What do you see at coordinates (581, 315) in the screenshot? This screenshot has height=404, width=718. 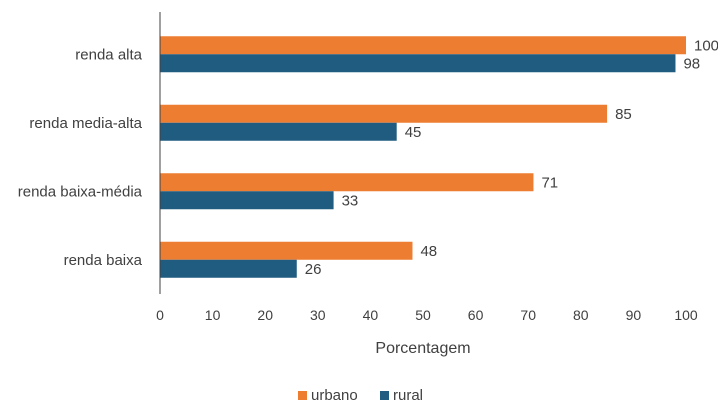 I see `x-tick-label: 80` at bounding box center [581, 315].